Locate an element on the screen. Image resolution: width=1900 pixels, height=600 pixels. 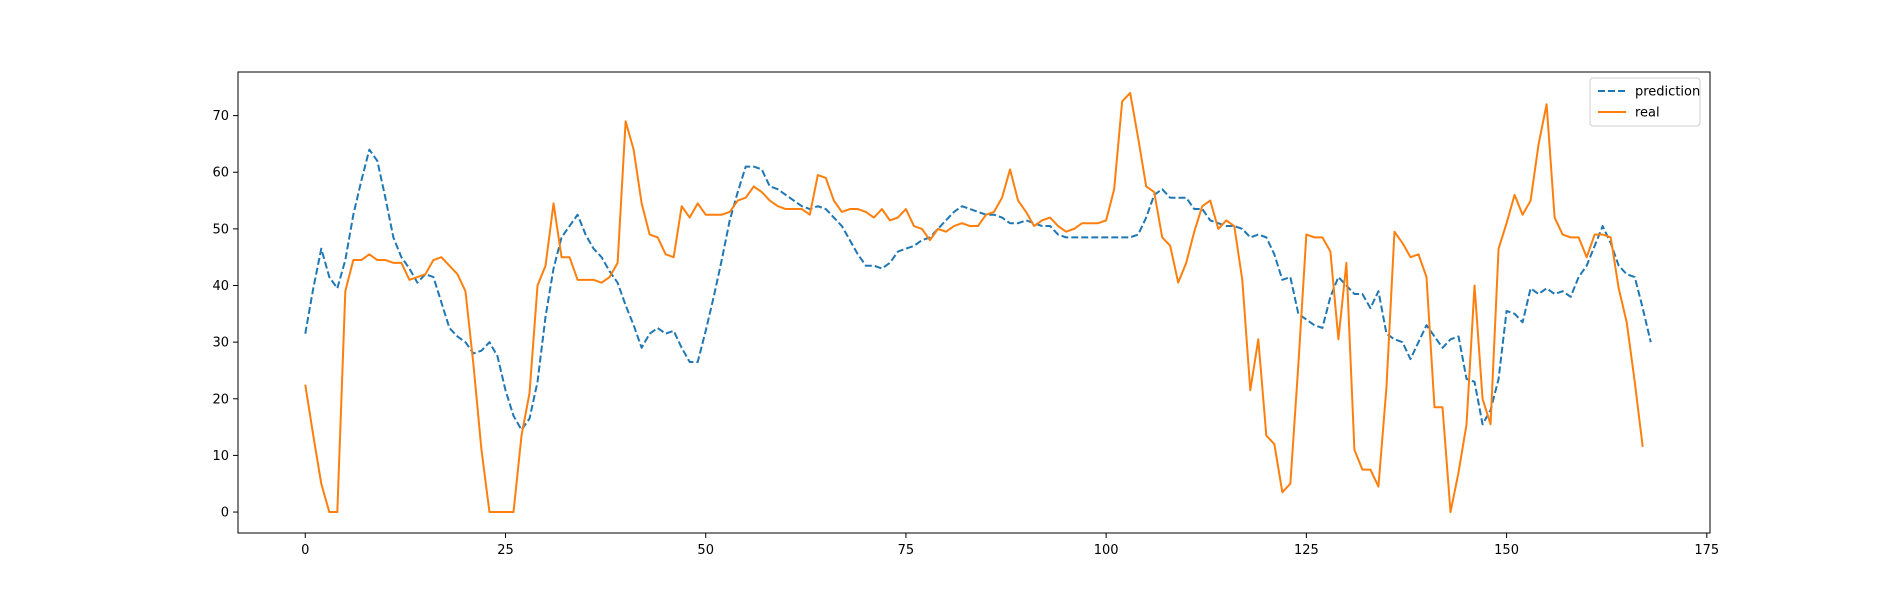
x-axis: 0 25 50 75 100 125 150 175 is located at coordinates (1010, 545).